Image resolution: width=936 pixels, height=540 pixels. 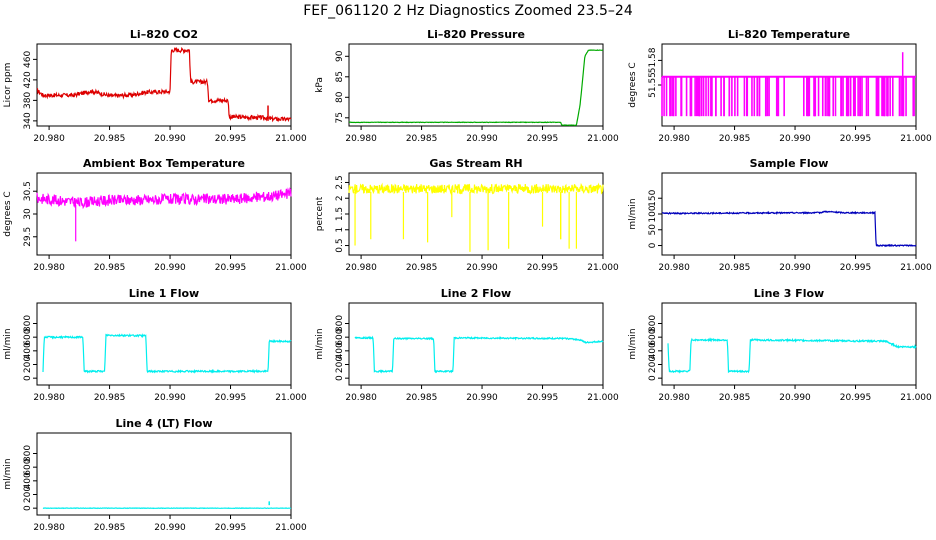 What do you see at coordinates (320, 85) in the screenshot?
I see `y-axis-label: kPa` at bounding box center [320, 85].